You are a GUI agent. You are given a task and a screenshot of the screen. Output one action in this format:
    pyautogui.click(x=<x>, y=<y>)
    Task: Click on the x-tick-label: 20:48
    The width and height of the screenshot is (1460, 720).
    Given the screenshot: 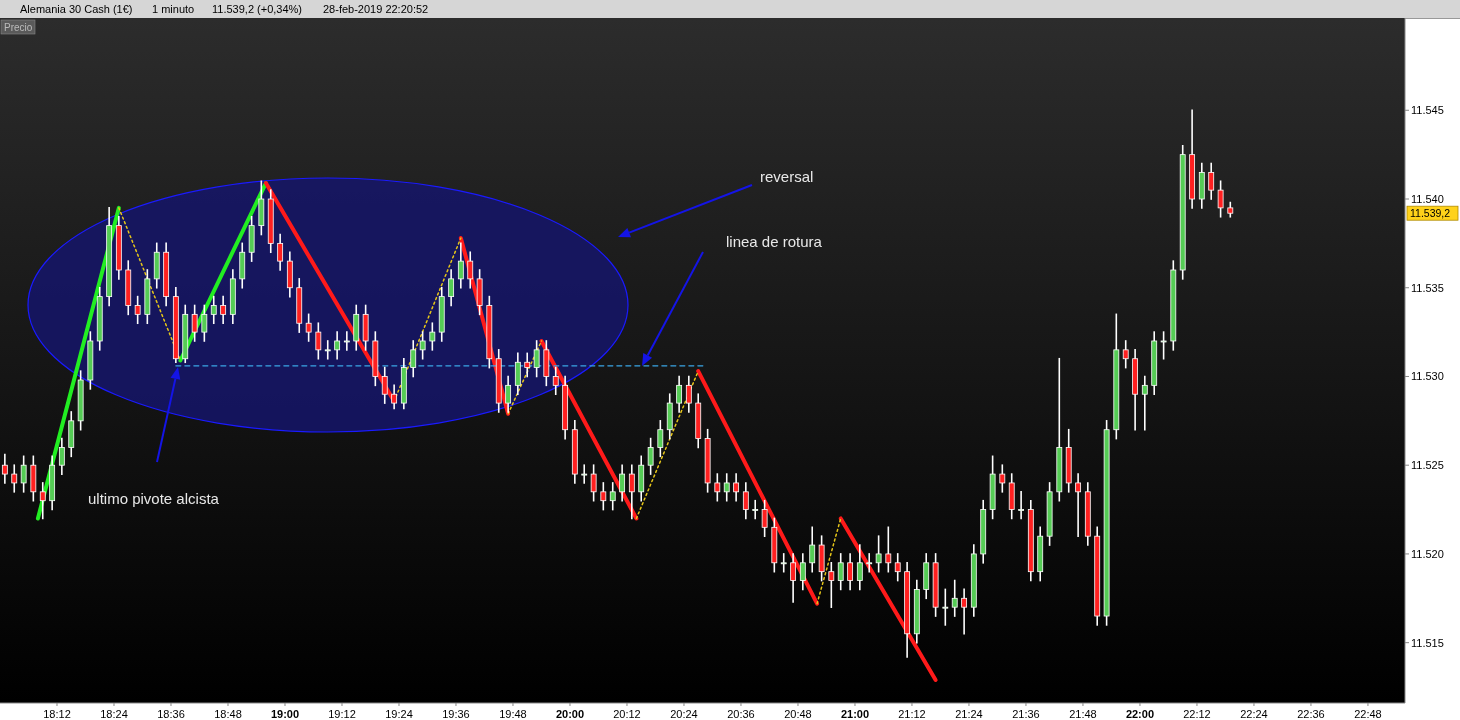 What is the action you would take?
    pyautogui.click(x=798, y=714)
    